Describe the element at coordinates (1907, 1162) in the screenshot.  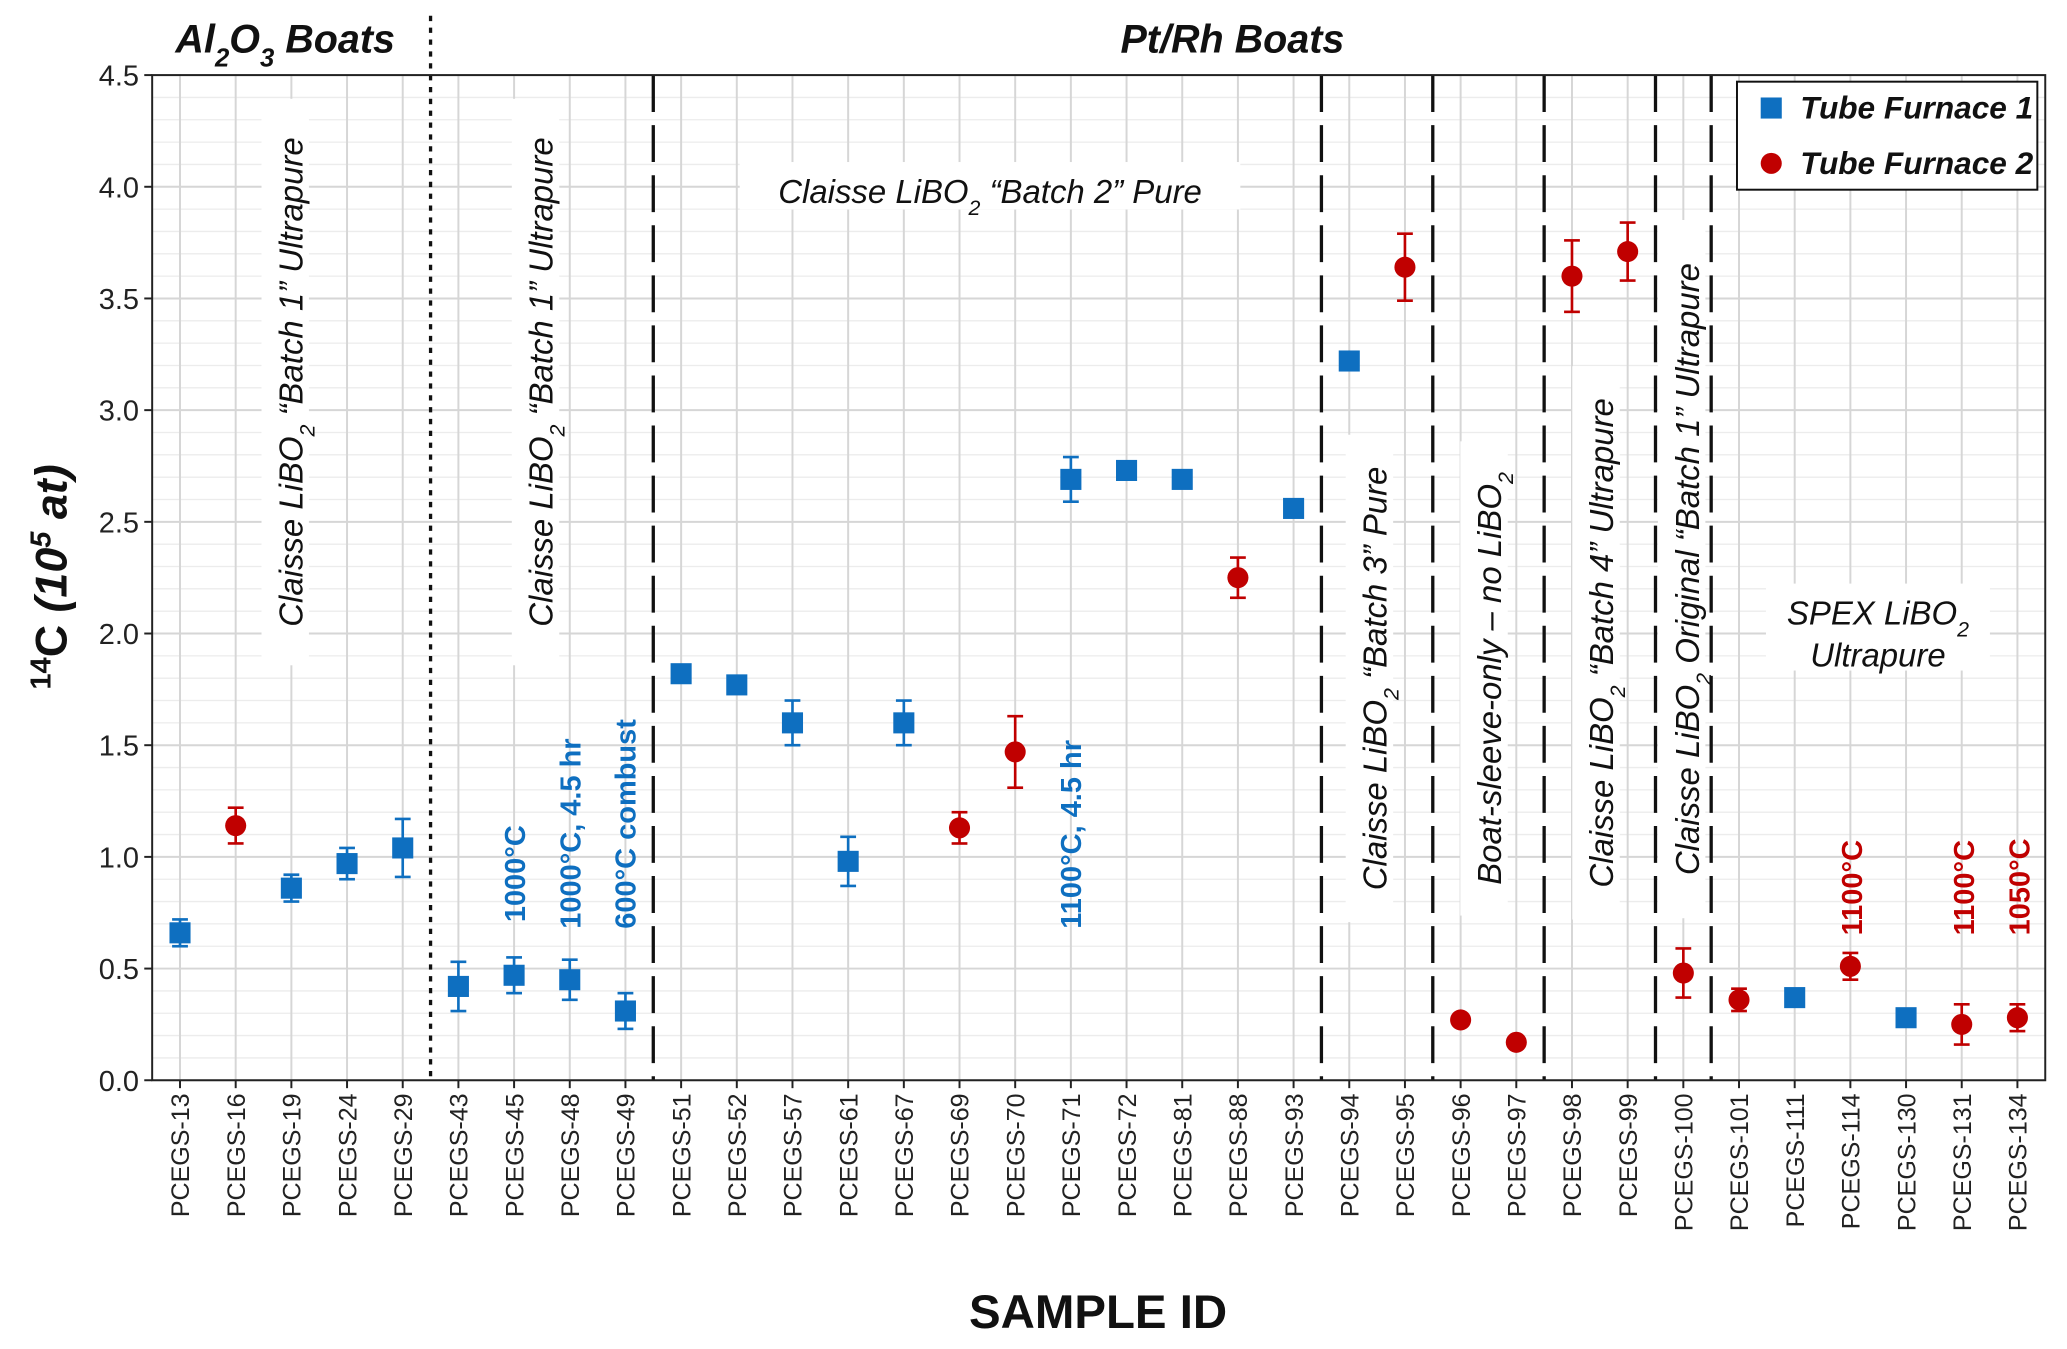
I see `x-tick-label: PCEGS-130` at that location.